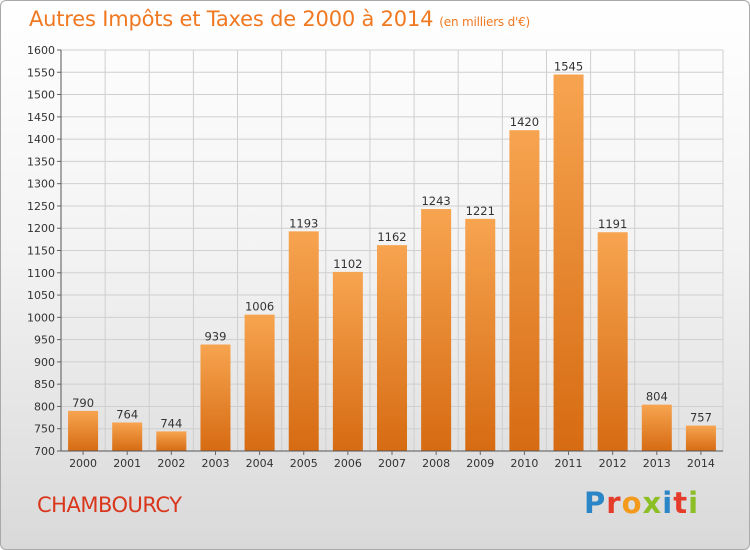 This screenshot has height=550, width=750. Describe the element at coordinates (485, 22) in the screenshot. I see `chart-subtitle: (en milliers d'€)` at that location.